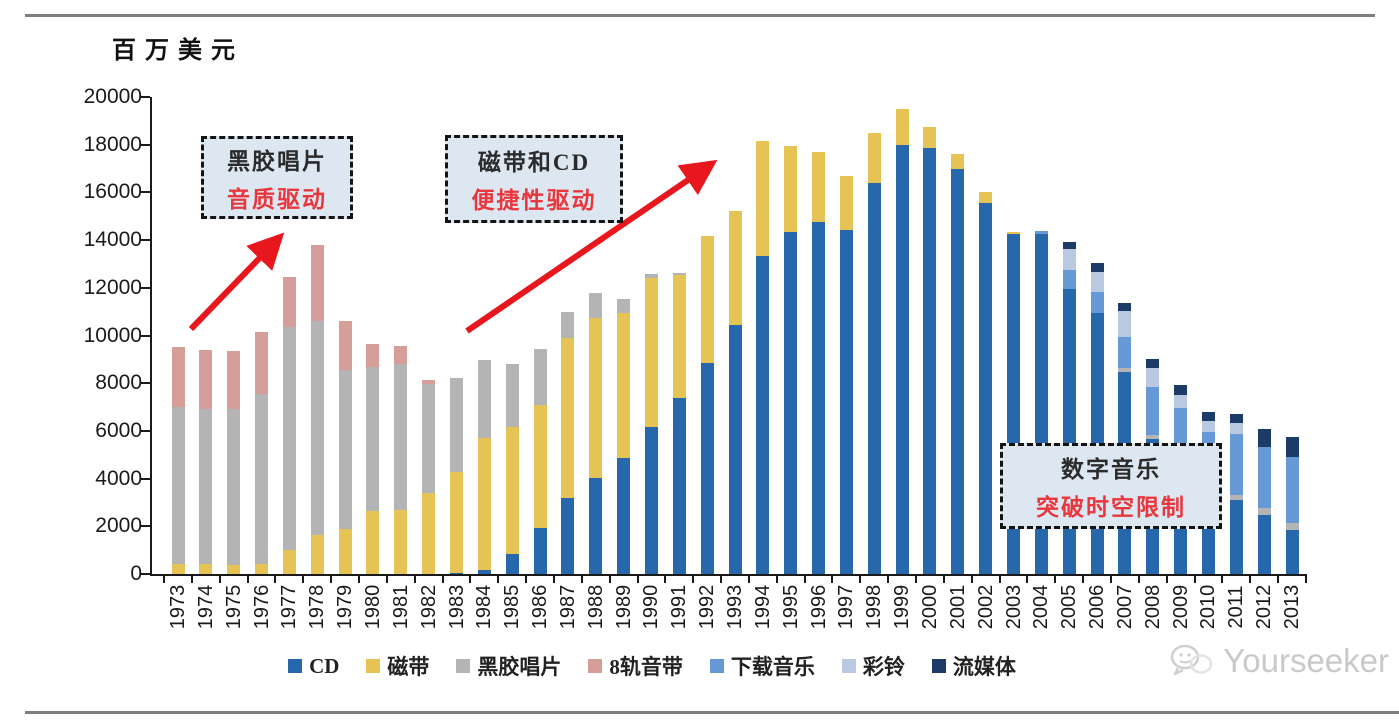 The height and width of the screenshot is (728, 1399). I want to click on bar-segment-黑胶唱片-1973, so click(178, 485).